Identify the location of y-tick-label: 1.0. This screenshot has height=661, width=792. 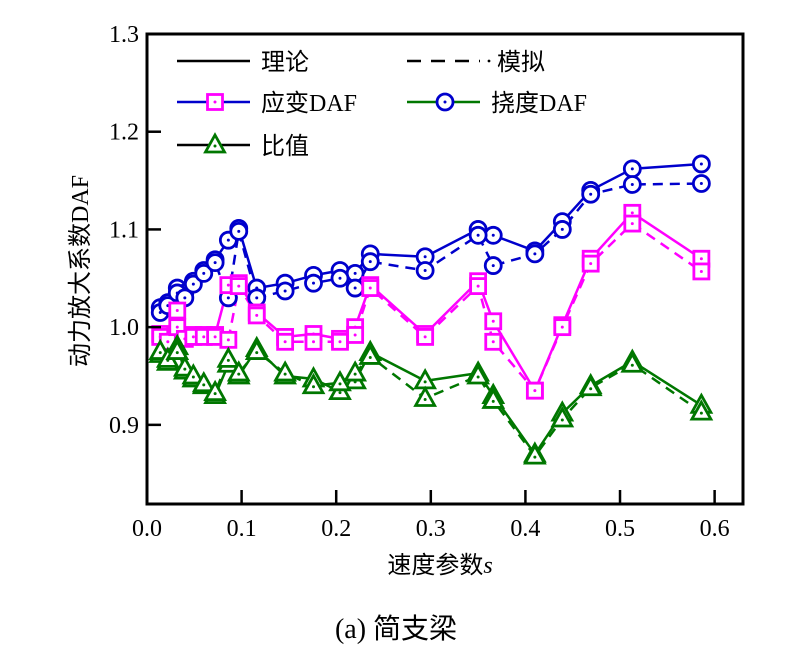
(124, 328).